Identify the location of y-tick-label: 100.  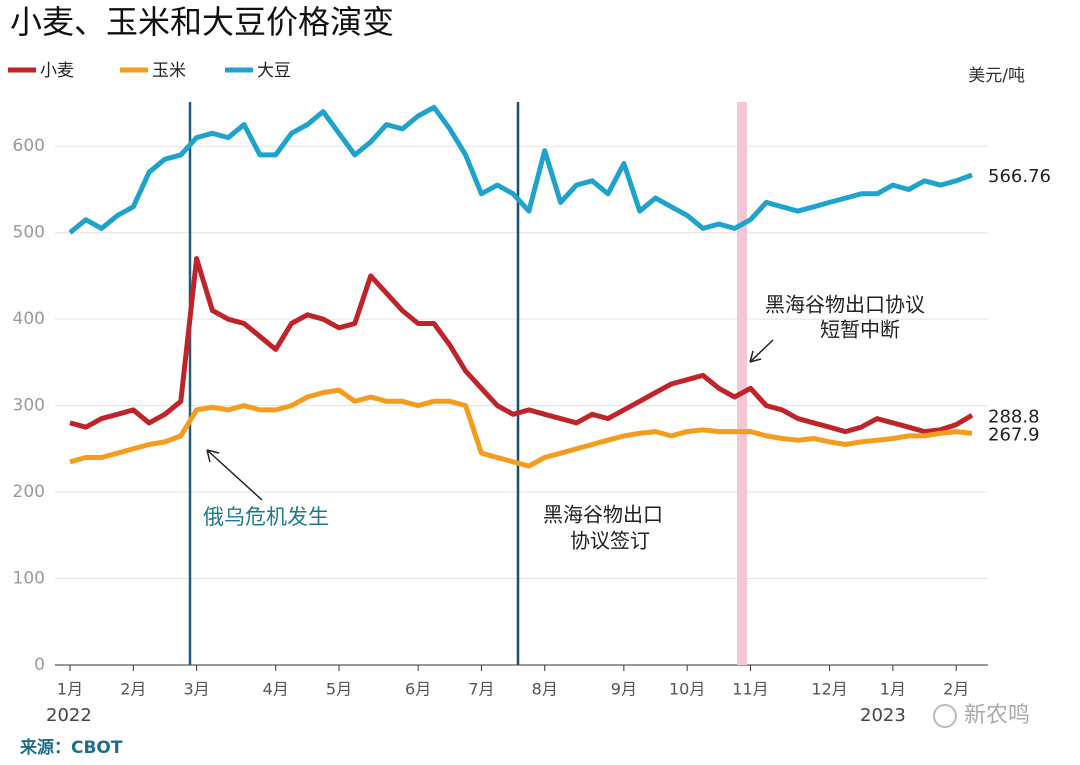
(29, 579).